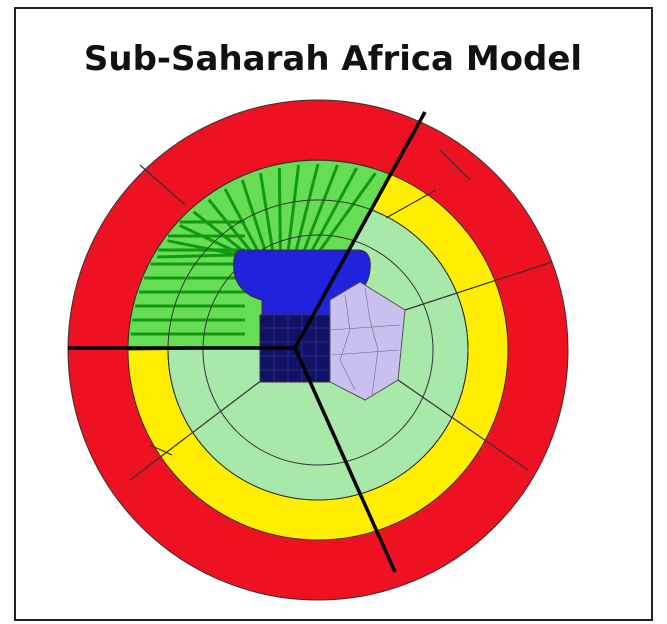 The width and height of the screenshot is (667, 624). What do you see at coordinates (333, 59) in the screenshot?
I see `title: Sub-Saharah Africa Model` at bounding box center [333, 59].